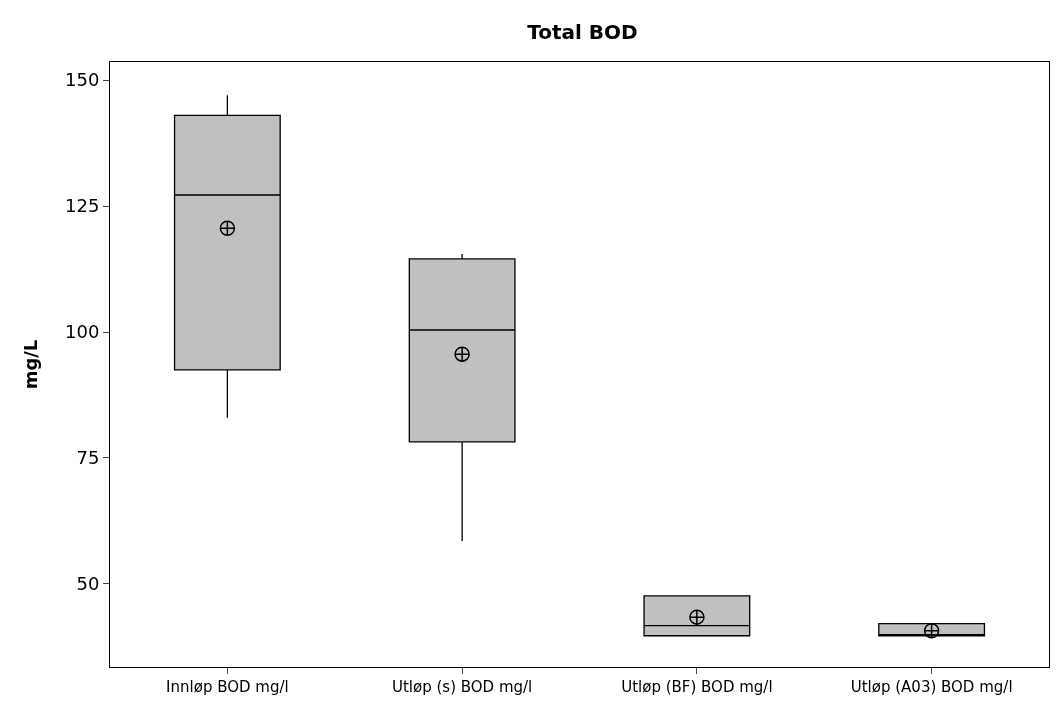 This screenshot has height=709, width=1059. I want to click on chart-title: Total BOD, so click(582, 31).